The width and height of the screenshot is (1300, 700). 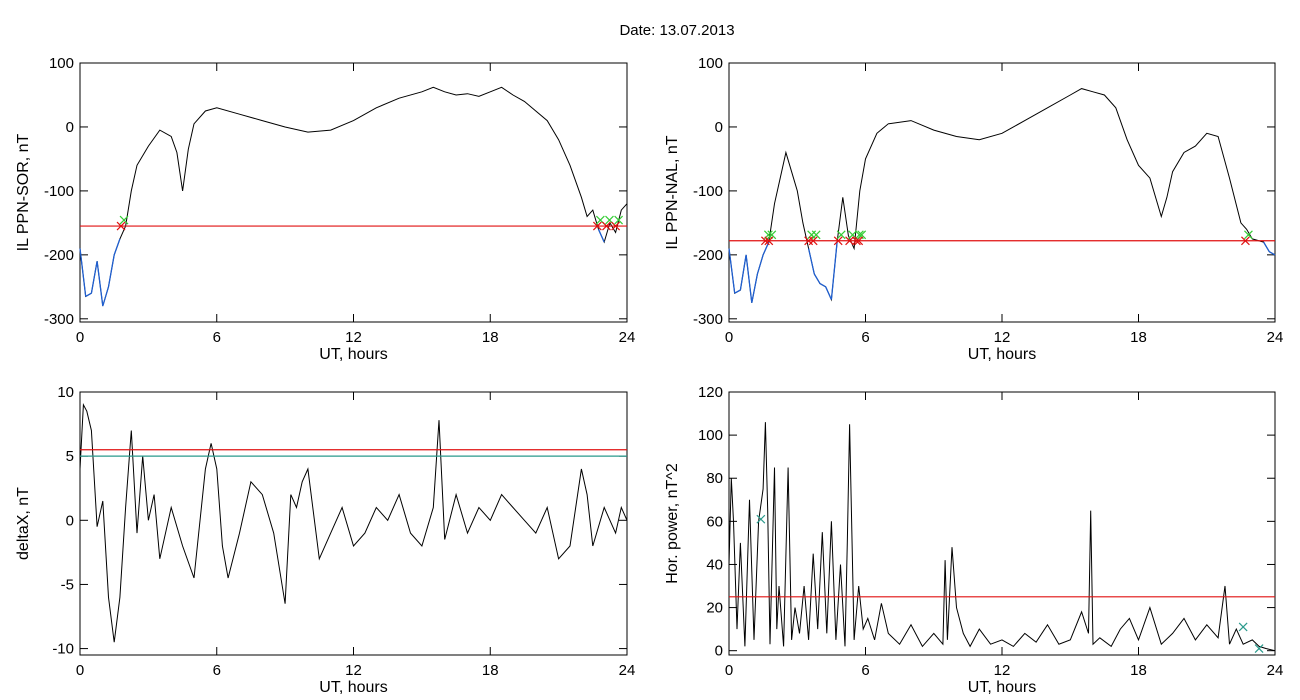 What do you see at coordinates (63, 649) in the screenshot?
I see `y-tick-label: -10` at bounding box center [63, 649].